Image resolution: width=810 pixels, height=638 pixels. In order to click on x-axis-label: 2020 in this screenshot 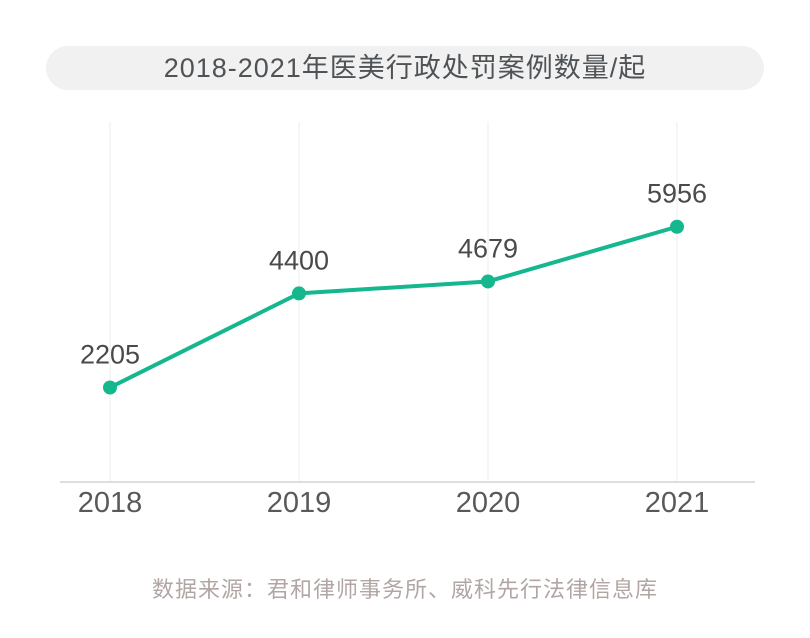, I will do `click(488, 503)`.